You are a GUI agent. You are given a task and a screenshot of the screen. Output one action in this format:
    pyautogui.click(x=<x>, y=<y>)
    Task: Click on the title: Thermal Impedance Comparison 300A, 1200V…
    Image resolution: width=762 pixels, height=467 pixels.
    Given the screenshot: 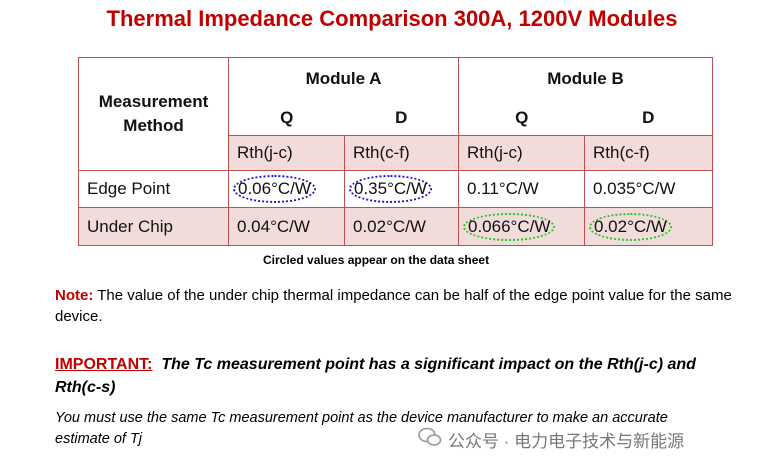 What is the action you would take?
    pyautogui.click(x=392, y=18)
    